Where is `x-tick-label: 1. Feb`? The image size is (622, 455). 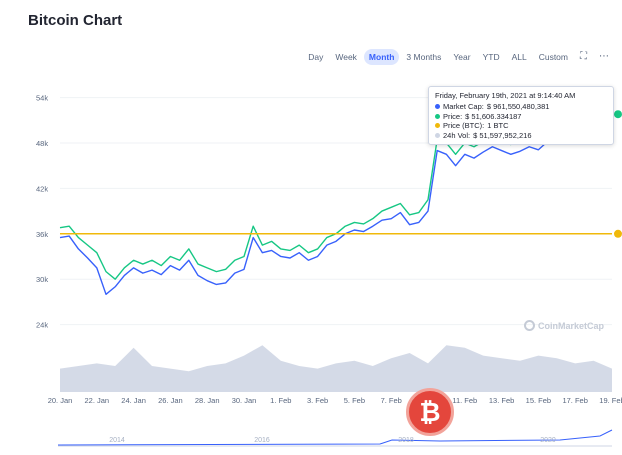
x-tick-label: 1. Feb is located at coordinates (280, 400).